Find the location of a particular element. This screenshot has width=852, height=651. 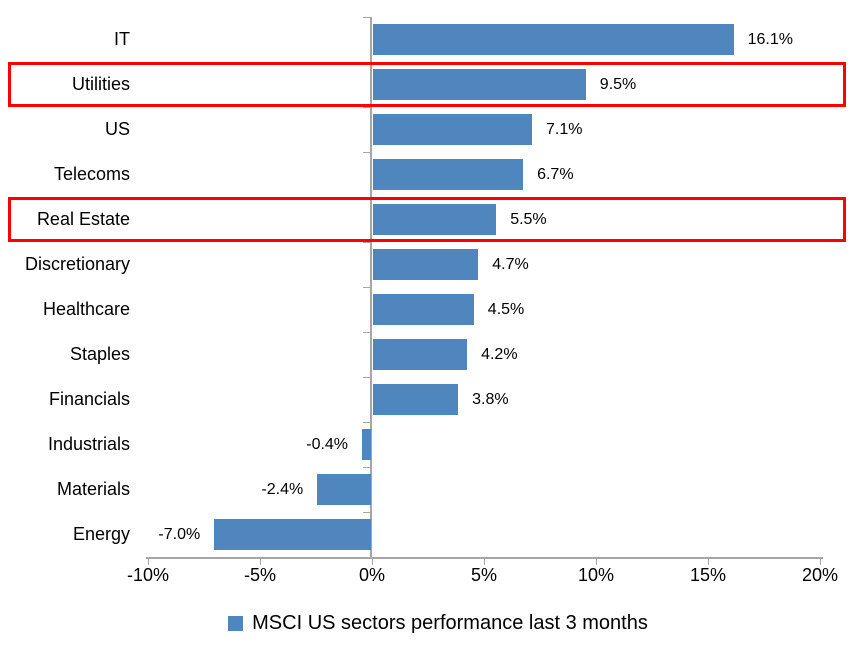

value-label: 16.1% is located at coordinates (770, 39).